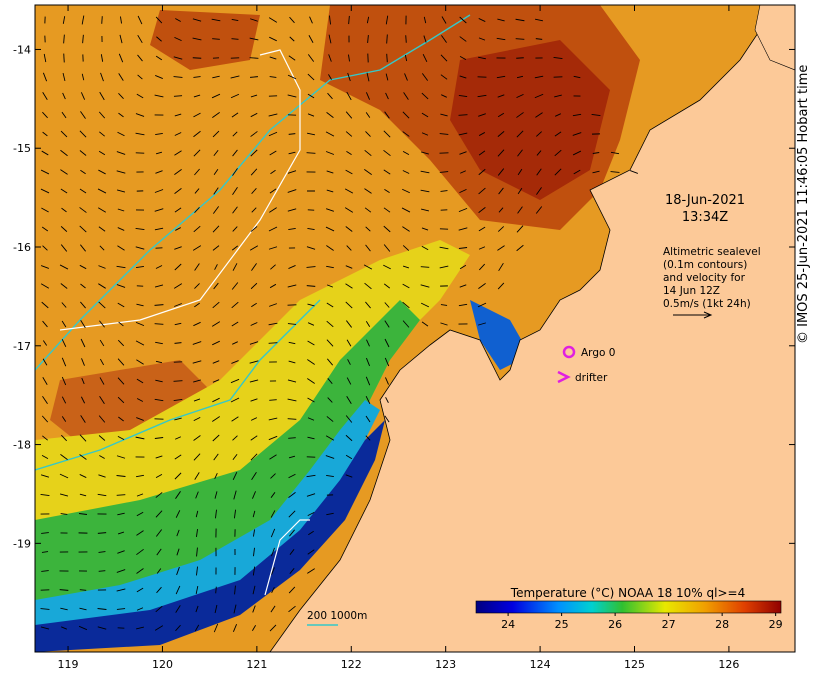 The height and width of the screenshot is (680, 820). I want to click on island, so click(774, 38).